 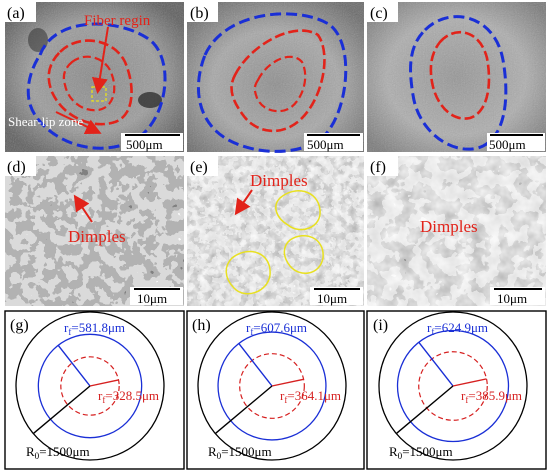 What do you see at coordinates (128, 396) in the screenshot?
I see `label-rf: rf=328.5μm` at bounding box center [128, 396].